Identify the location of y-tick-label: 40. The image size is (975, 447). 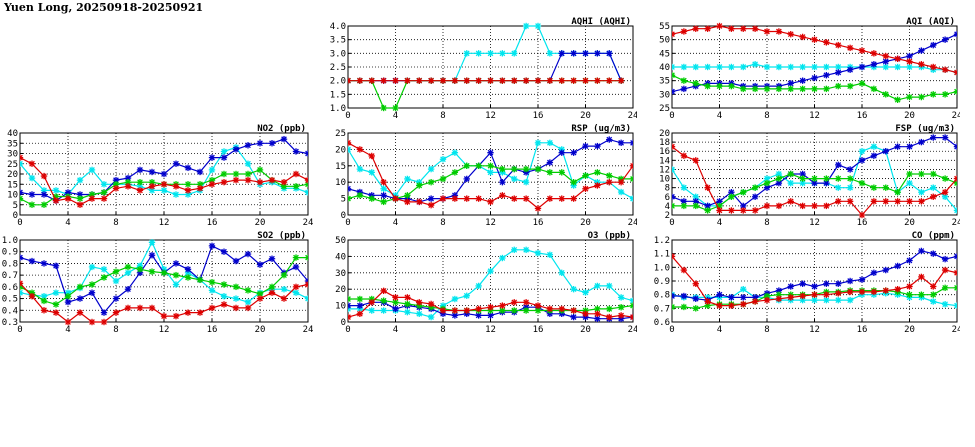
(340, 257).